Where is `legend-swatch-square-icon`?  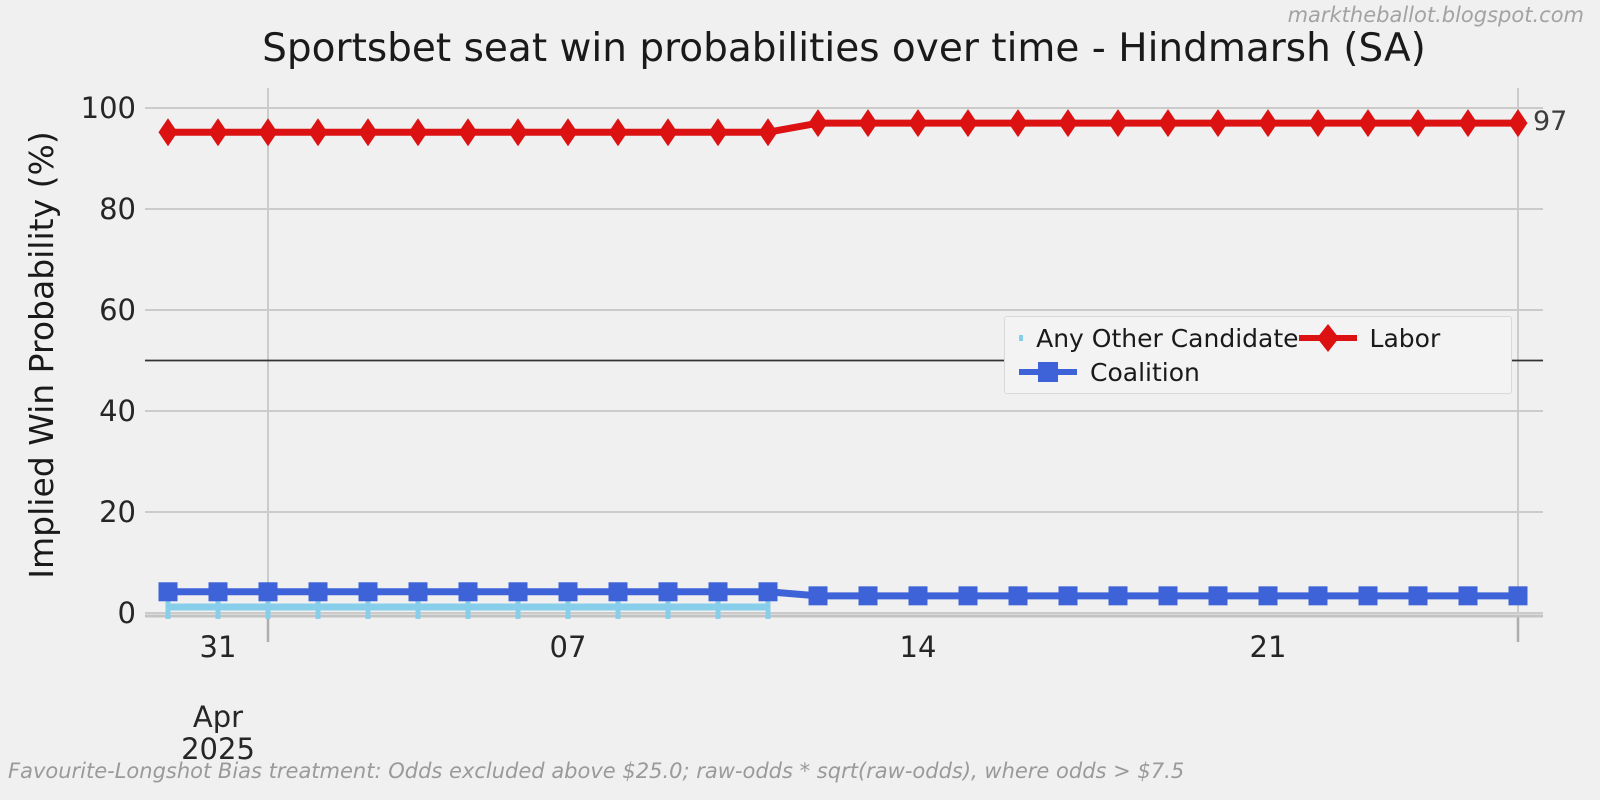
legend-swatch-square-icon is located at coordinates (1048, 372).